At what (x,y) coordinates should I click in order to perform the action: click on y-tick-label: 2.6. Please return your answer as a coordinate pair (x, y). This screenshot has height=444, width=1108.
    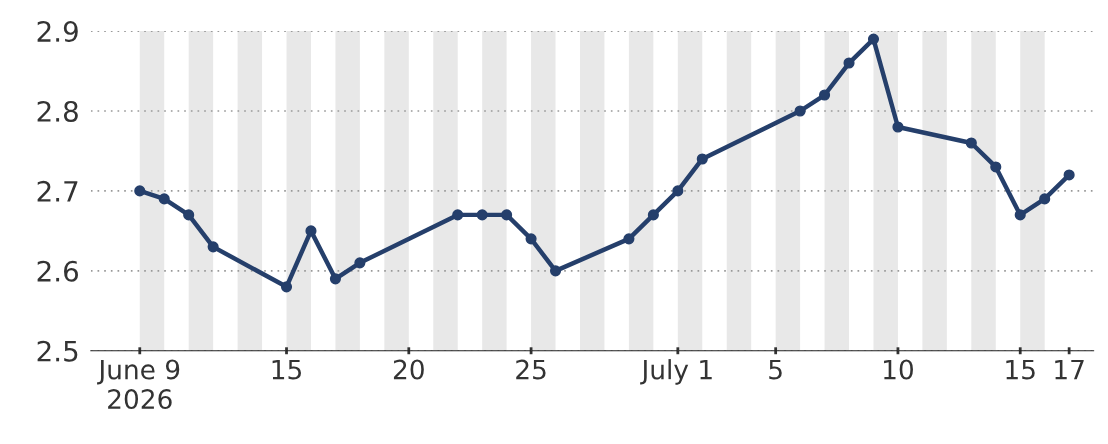
    Looking at the image, I should click on (57, 271).